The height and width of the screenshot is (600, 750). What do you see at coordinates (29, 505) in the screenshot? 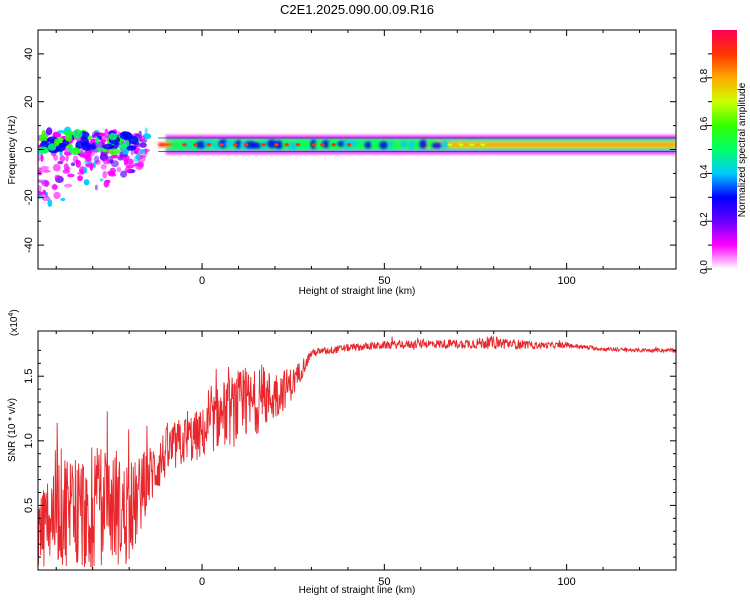
I see `snr-y-tick-label: 0.5` at bounding box center [29, 505].